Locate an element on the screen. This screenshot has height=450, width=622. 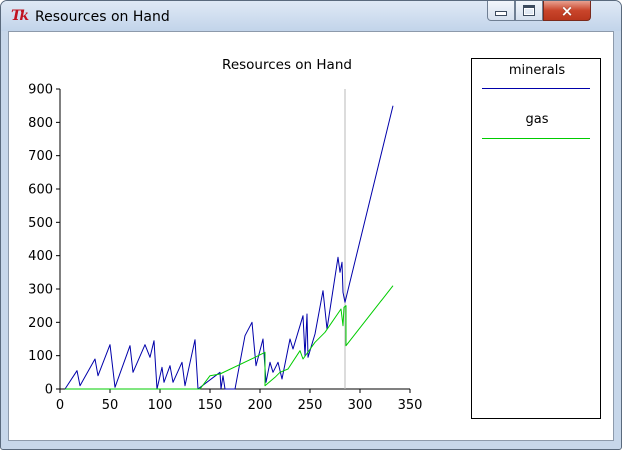
x-tick-label: 150 is located at coordinates (210, 405).